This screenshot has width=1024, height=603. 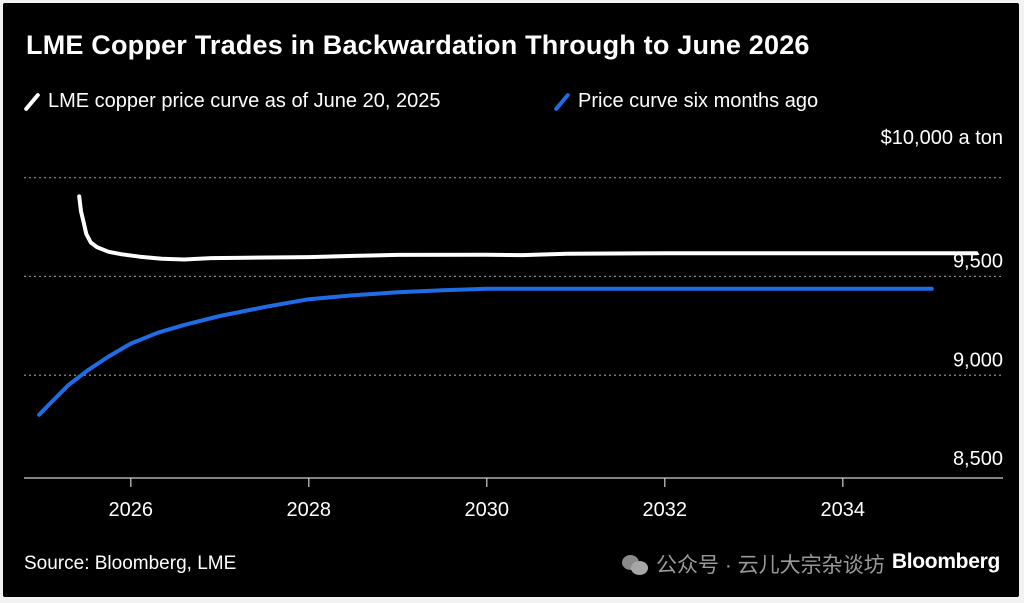 I want to click on x-tick-label-2026: 2026, so click(x=131, y=510).